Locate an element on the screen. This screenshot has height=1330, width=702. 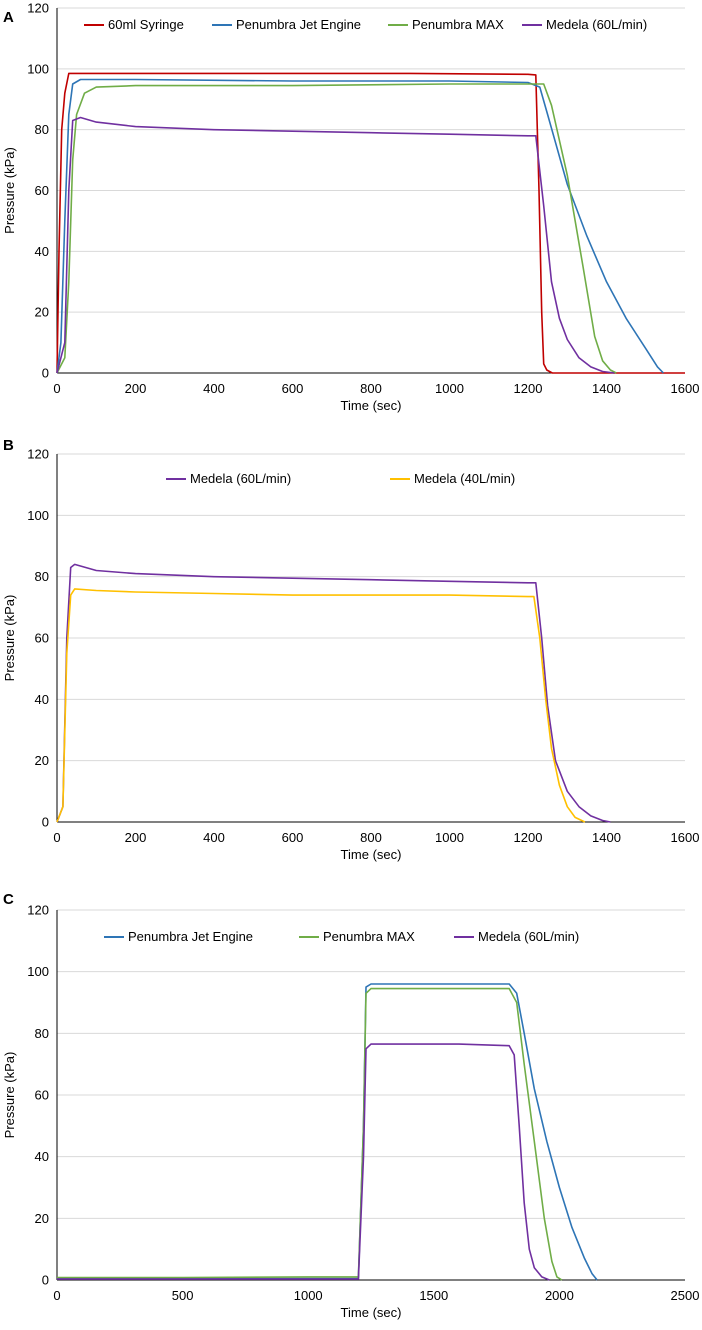
panel-letter: C is located at coordinates (8, 899).